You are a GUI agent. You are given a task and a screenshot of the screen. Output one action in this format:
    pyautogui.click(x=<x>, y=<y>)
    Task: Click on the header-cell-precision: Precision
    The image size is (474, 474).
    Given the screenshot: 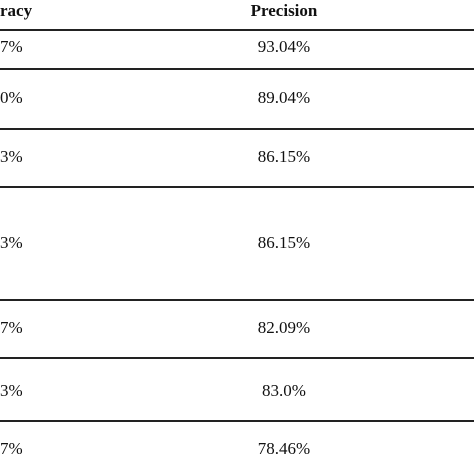 What is the action you would take?
    pyautogui.click(x=284, y=10)
    